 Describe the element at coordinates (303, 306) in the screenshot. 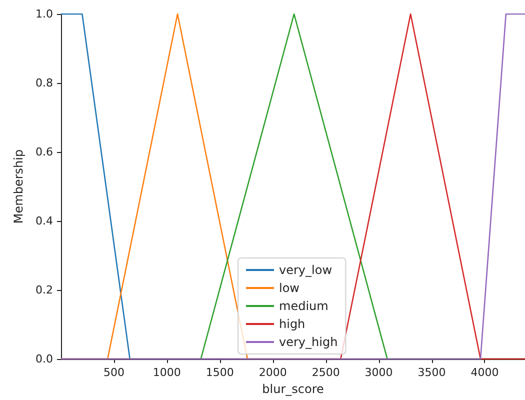

I see `legend-label: medium` at that location.